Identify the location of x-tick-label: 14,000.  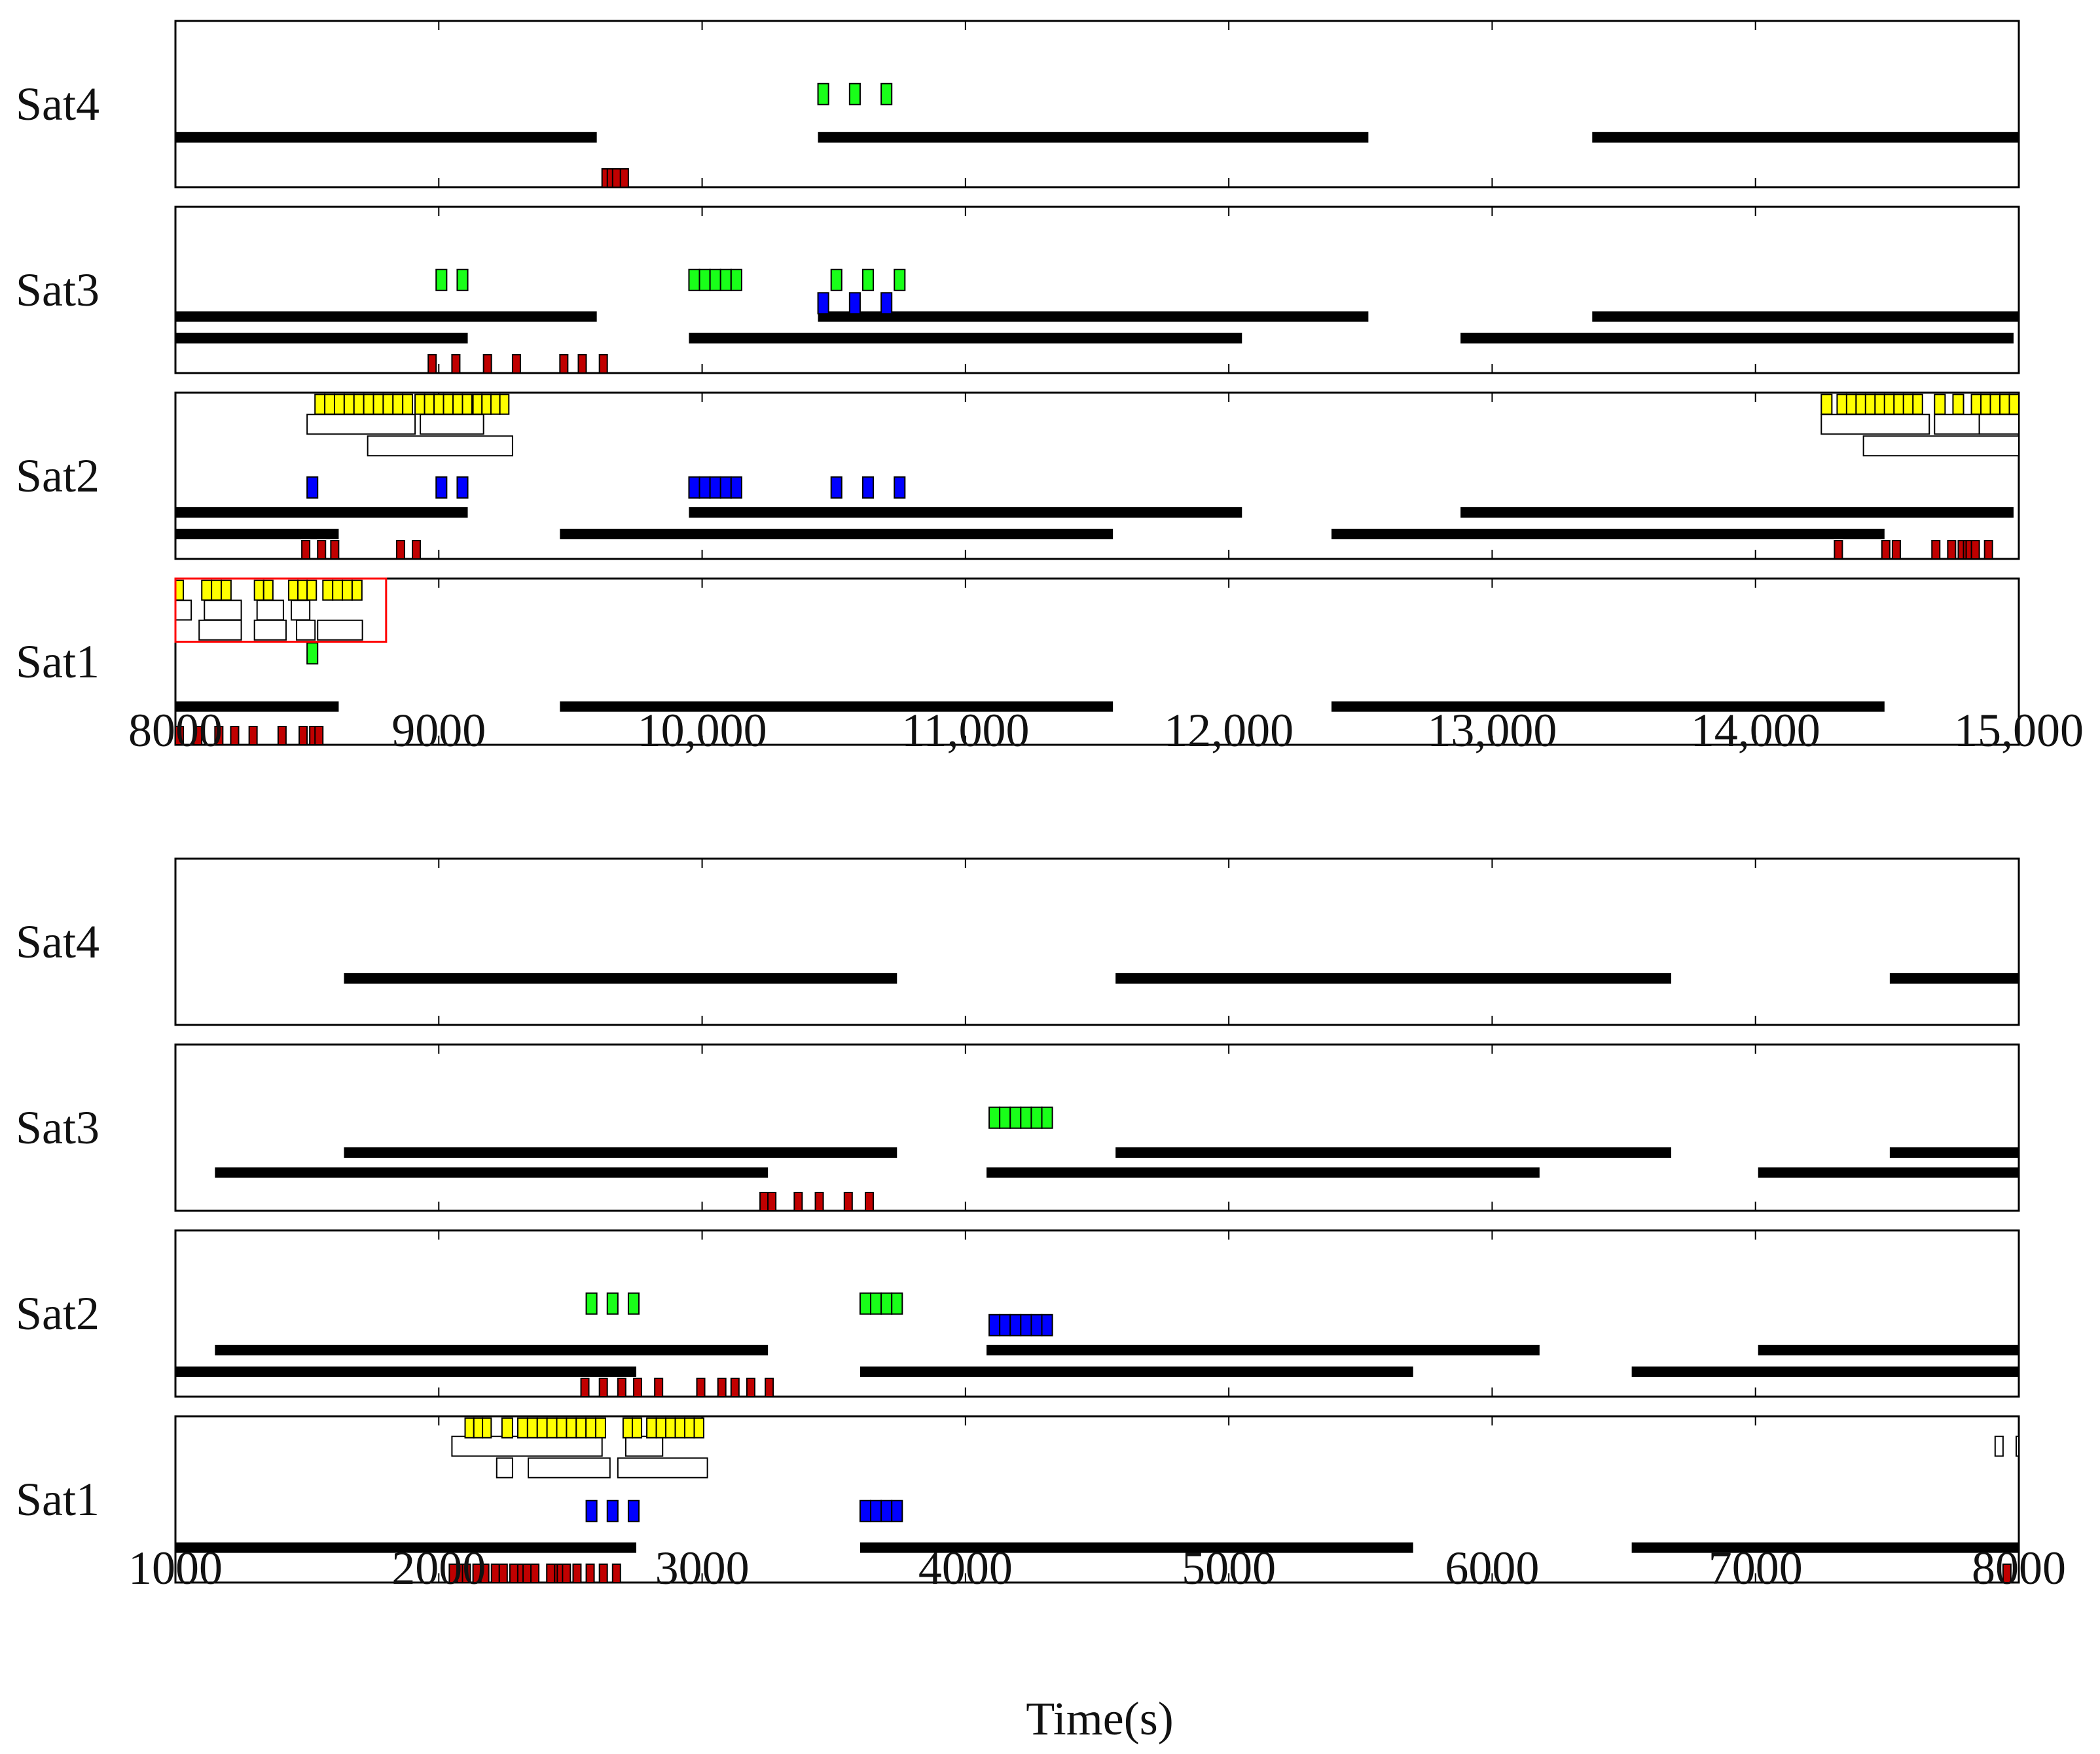
(1755, 730).